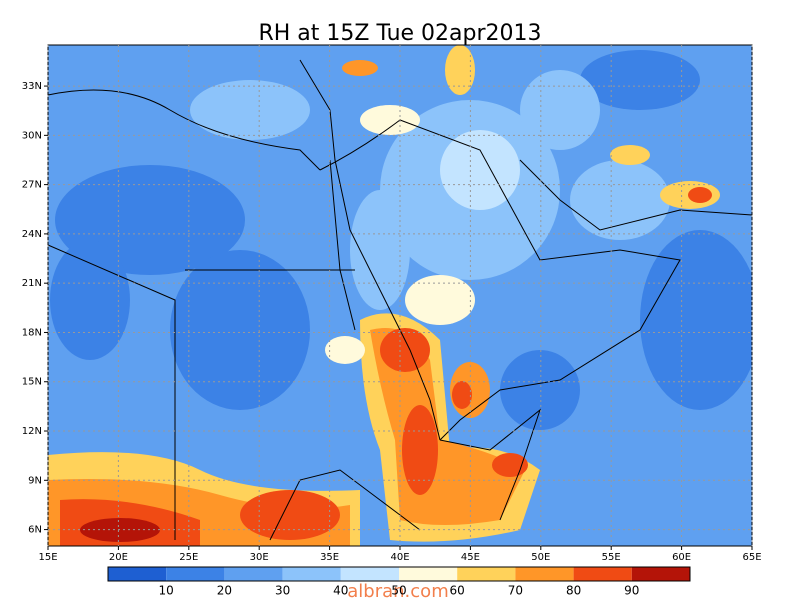 The width and height of the screenshot is (800, 604). Describe the element at coordinates (259, 557) in the screenshot. I see `x-tick-label: 30E` at that location.